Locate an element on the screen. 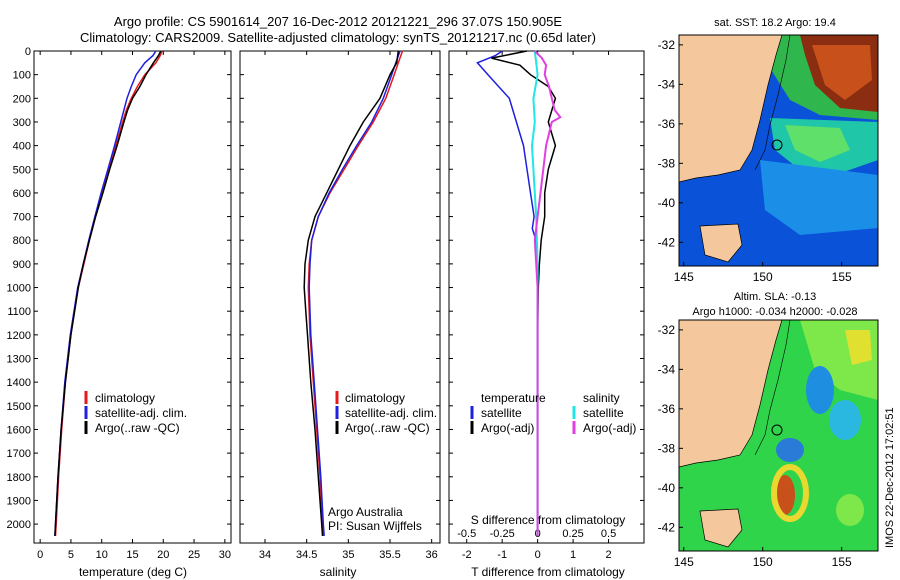  y-tick-label: 500 is located at coordinates (22, 170).